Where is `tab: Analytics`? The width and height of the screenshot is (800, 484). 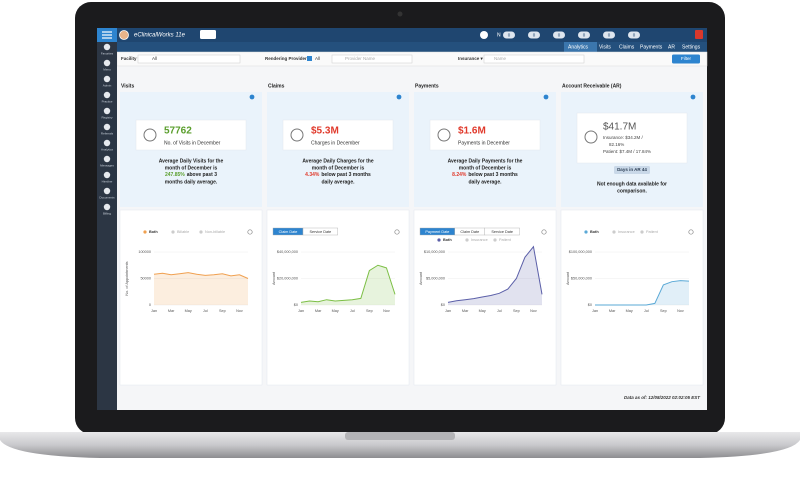 tab: Analytics is located at coordinates (578, 47).